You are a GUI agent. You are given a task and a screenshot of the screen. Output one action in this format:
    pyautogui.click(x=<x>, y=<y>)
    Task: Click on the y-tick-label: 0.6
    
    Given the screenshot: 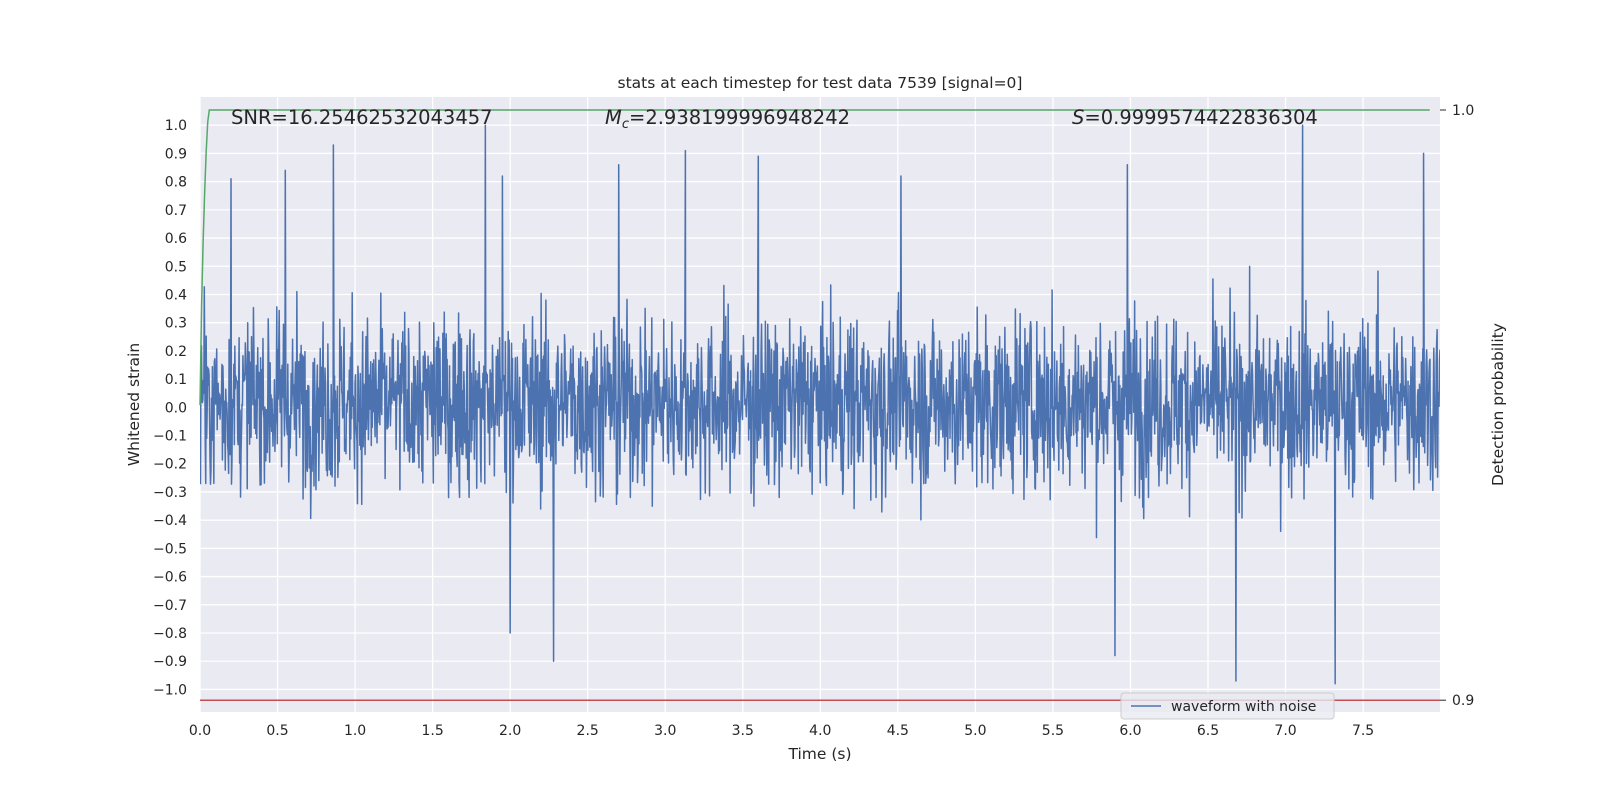 What is the action you would take?
    pyautogui.click(x=176, y=239)
    